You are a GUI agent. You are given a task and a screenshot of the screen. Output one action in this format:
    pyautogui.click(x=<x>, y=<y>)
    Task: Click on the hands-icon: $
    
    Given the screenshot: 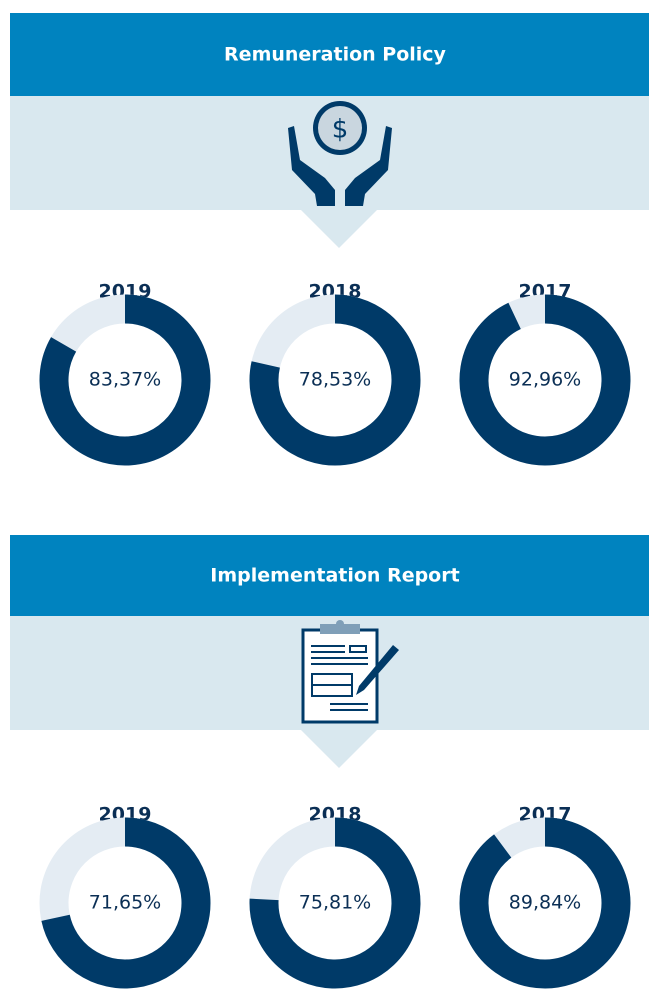 What is the action you would take?
    pyautogui.click(x=340, y=153)
    